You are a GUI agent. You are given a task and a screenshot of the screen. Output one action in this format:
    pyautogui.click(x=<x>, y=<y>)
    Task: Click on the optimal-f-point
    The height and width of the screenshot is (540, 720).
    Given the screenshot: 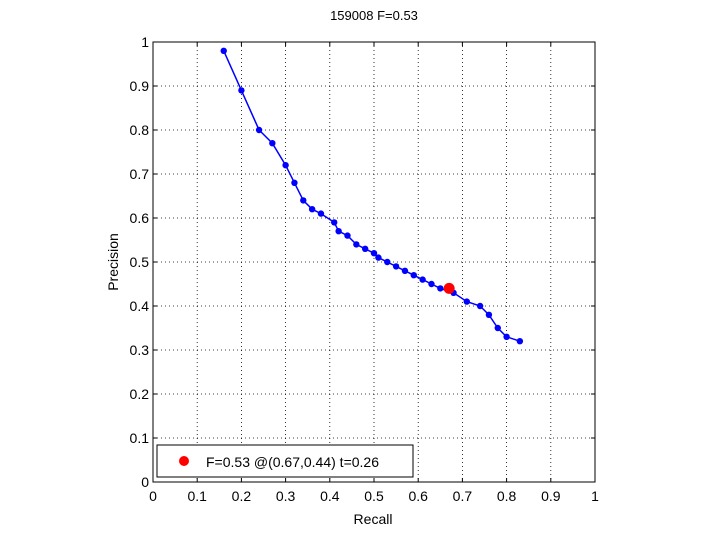 What is the action you would take?
    pyautogui.click(x=449, y=288)
    